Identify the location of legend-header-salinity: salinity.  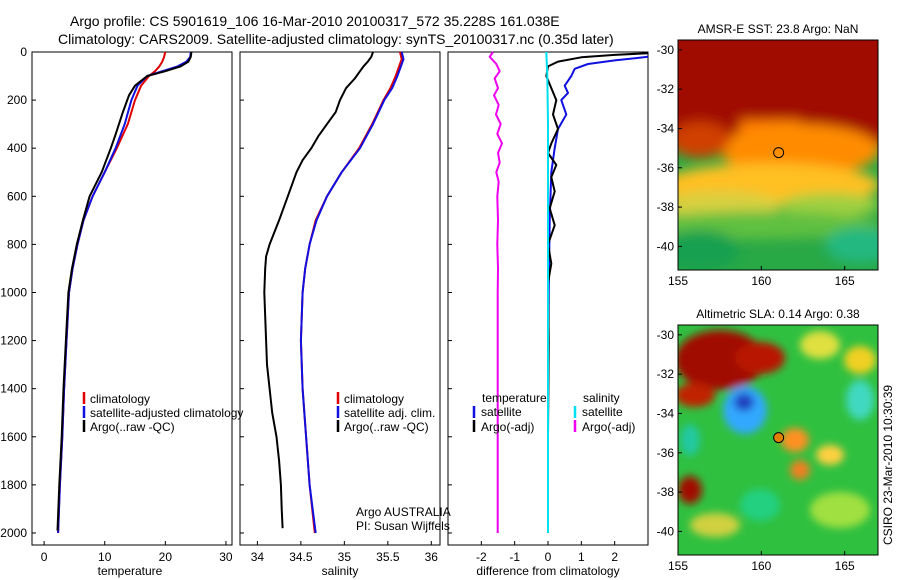
(601, 398).